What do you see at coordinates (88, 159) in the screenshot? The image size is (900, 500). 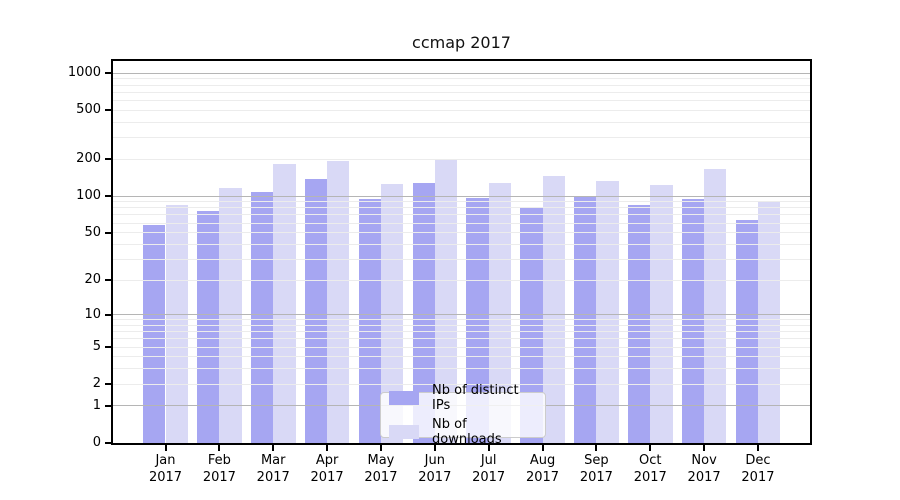 I see `y-tick-label: 200` at bounding box center [88, 159].